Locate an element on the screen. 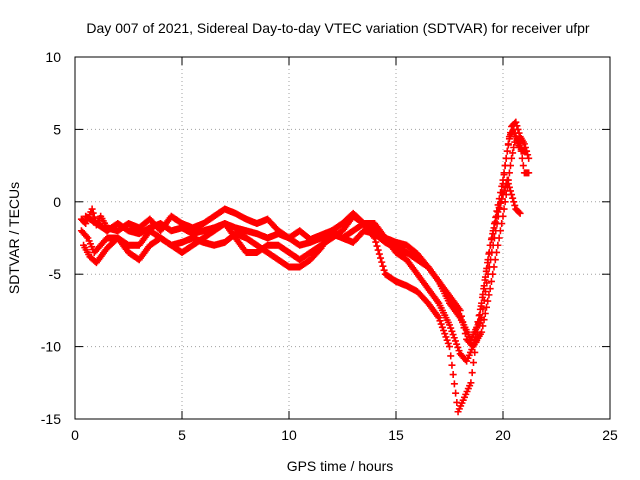  x-tick-label: 15 is located at coordinates (396, 435).